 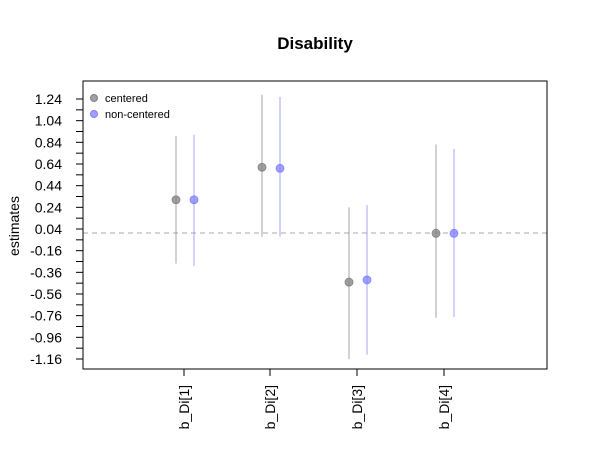 I want to click on y-tick-label: -1.16, so click(x=46, y=359).